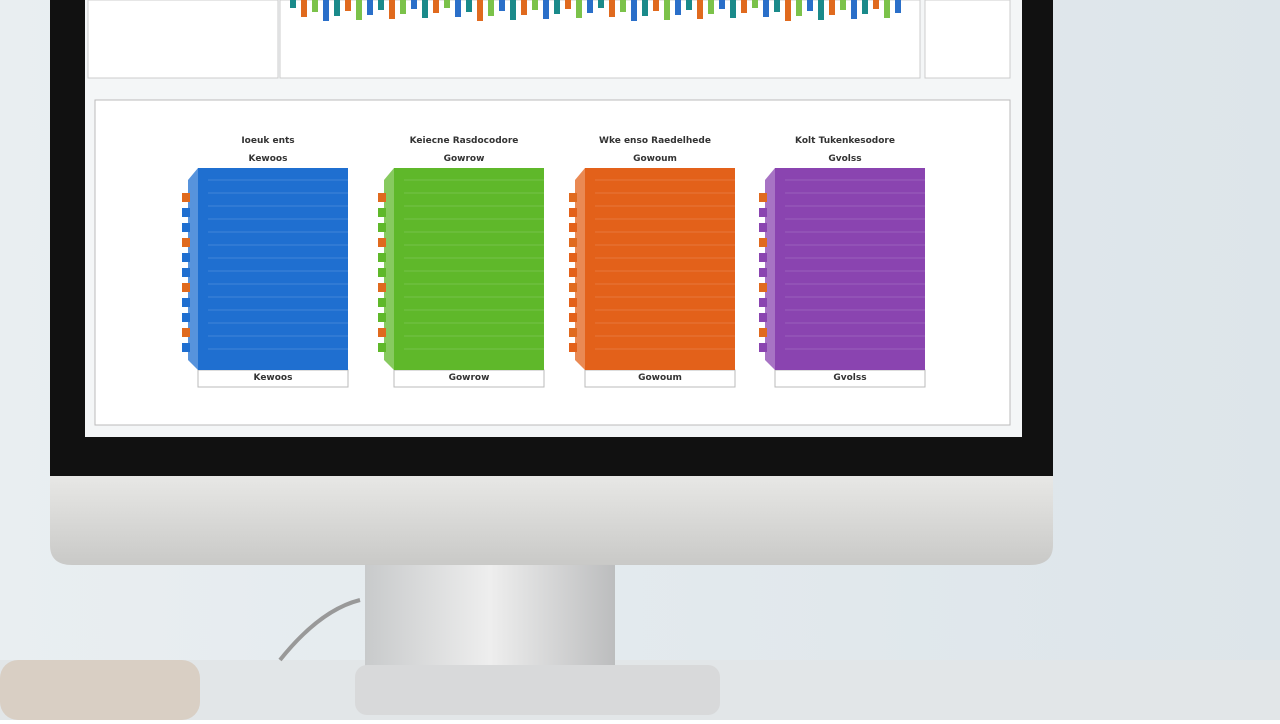 The width and height of the screenshot is (1280, 724). Describe the element at coordinates (660, 378) in the screenshot. I see `panel-caption: Gowoum` at that location.